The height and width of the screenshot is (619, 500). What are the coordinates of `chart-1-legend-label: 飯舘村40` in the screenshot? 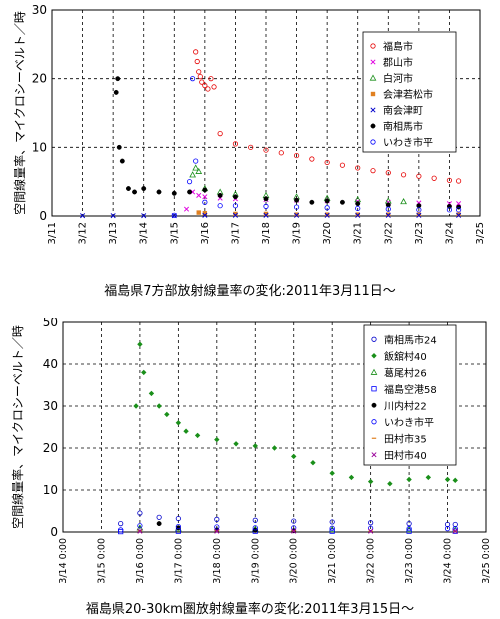 It's located at (405, 356).